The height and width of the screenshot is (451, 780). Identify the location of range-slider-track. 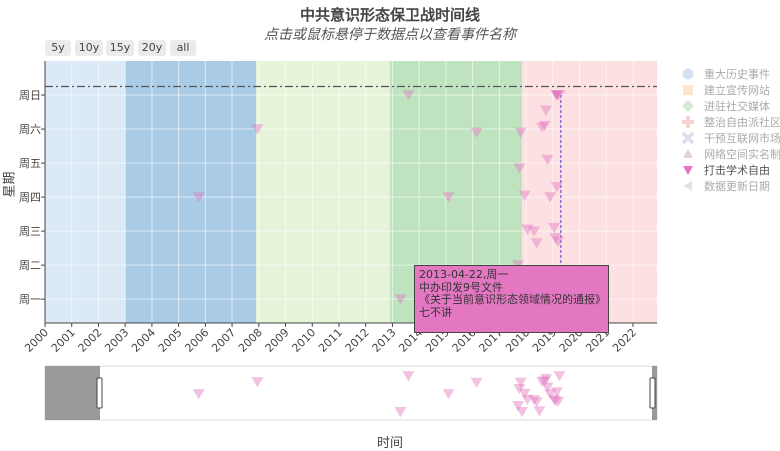
(351, 393).